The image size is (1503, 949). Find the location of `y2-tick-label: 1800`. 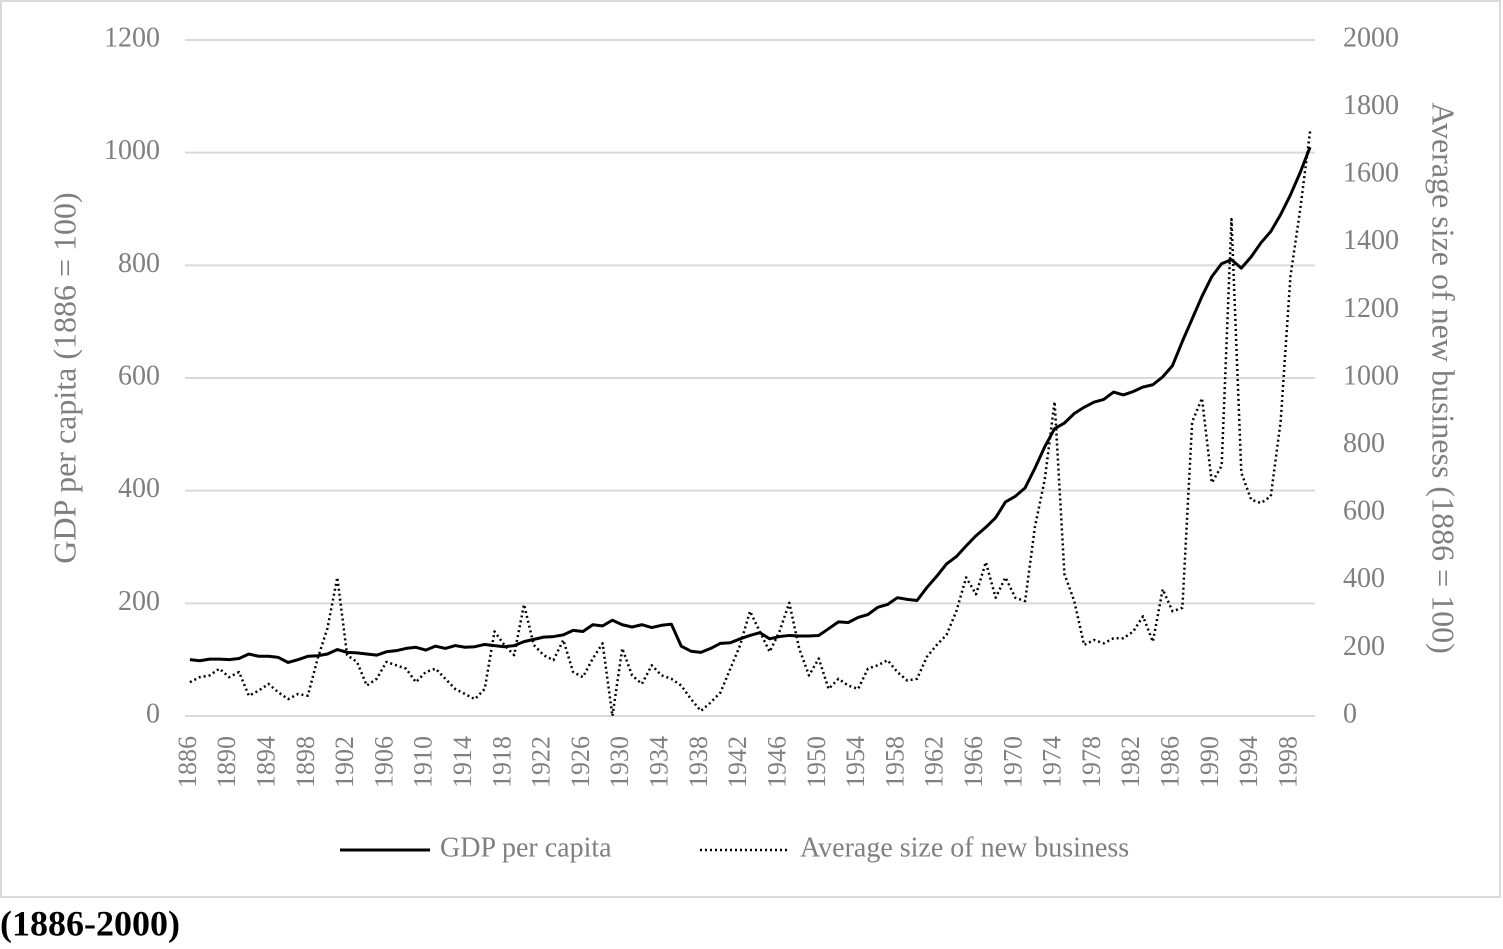

y2-tick-label: 1800 is located at coordinates (1371, 105).